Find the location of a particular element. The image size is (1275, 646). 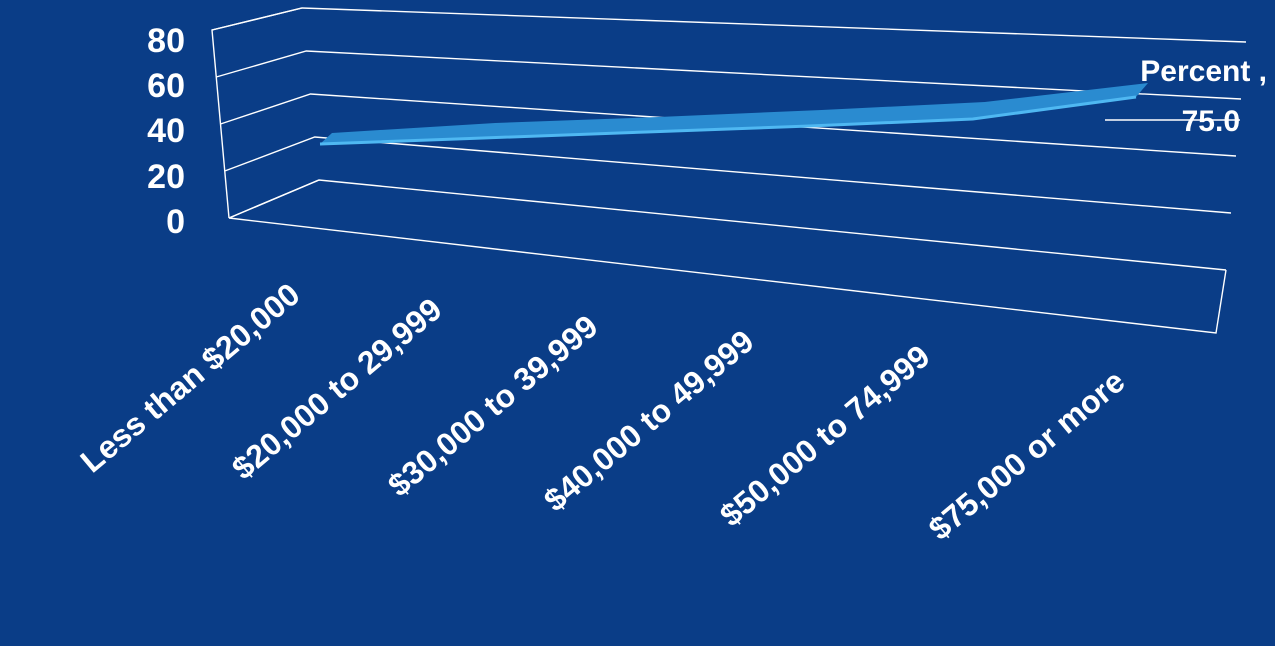

y-axis-ticks: 0 20 40 60 80 is located at coordinates (166, 131).